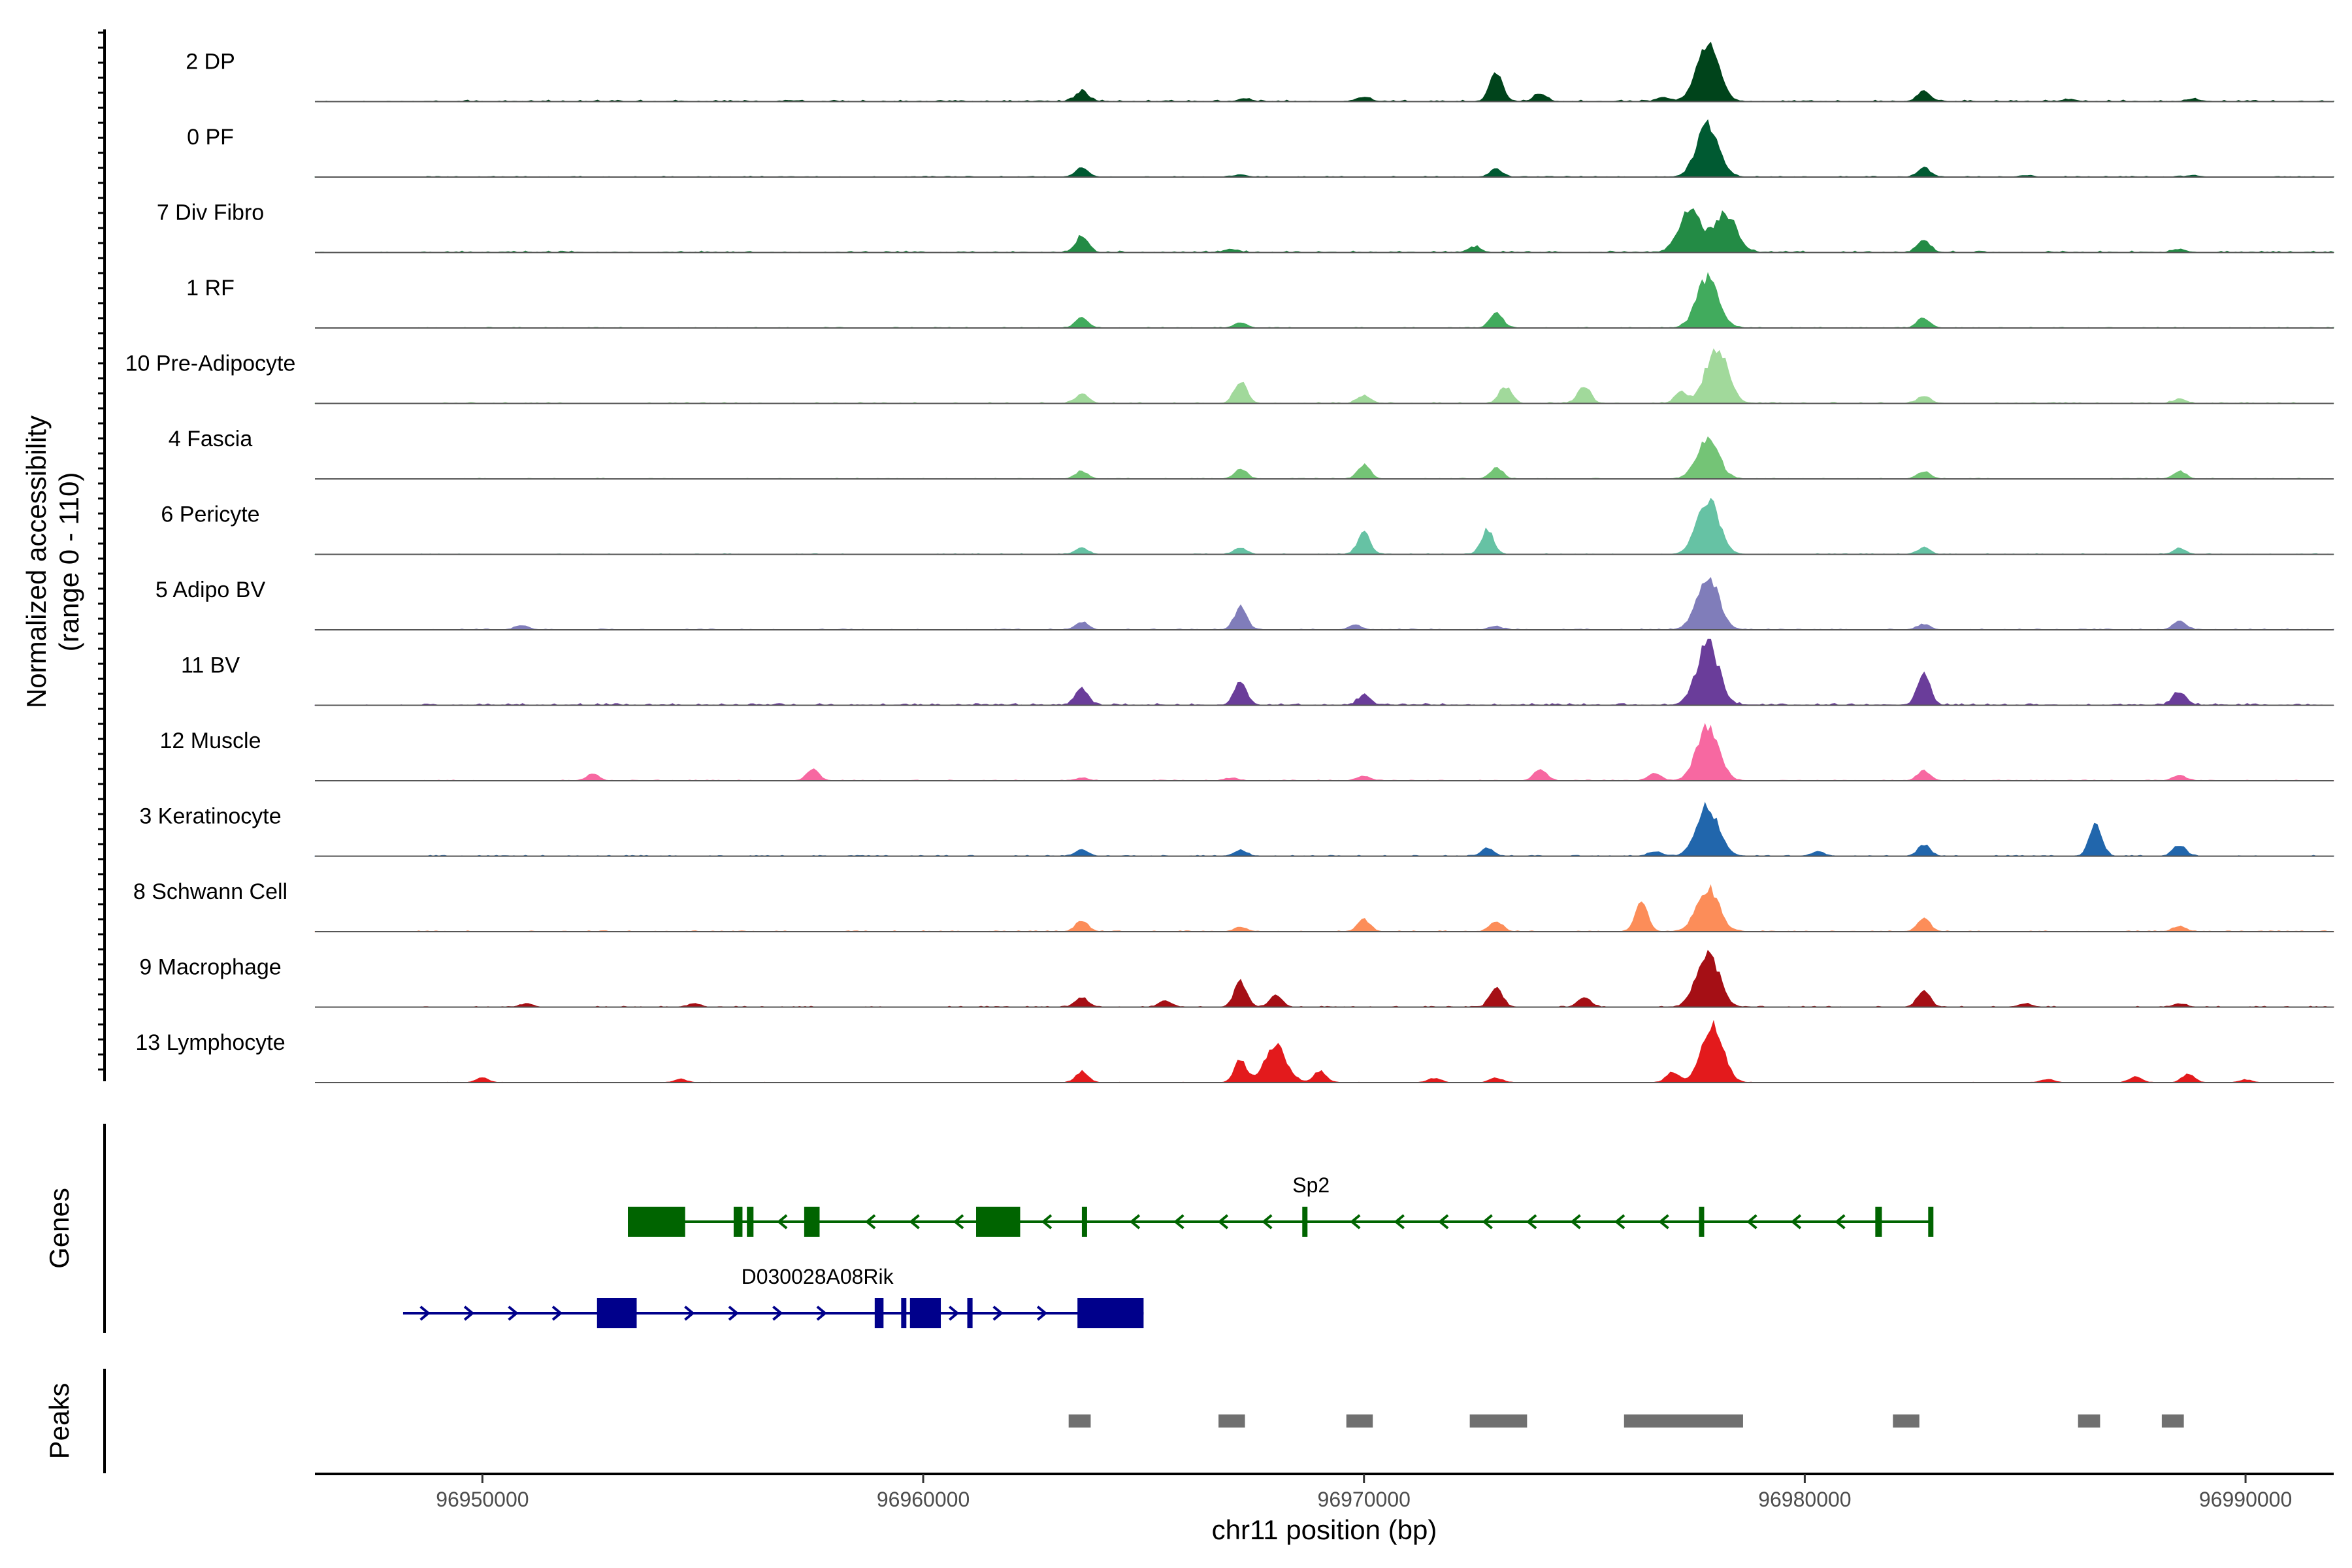  What do you see at coordinates (211, 439) in the screenshot?
I see `track-label: 4 Fascia` at bounding box center [211, 439].